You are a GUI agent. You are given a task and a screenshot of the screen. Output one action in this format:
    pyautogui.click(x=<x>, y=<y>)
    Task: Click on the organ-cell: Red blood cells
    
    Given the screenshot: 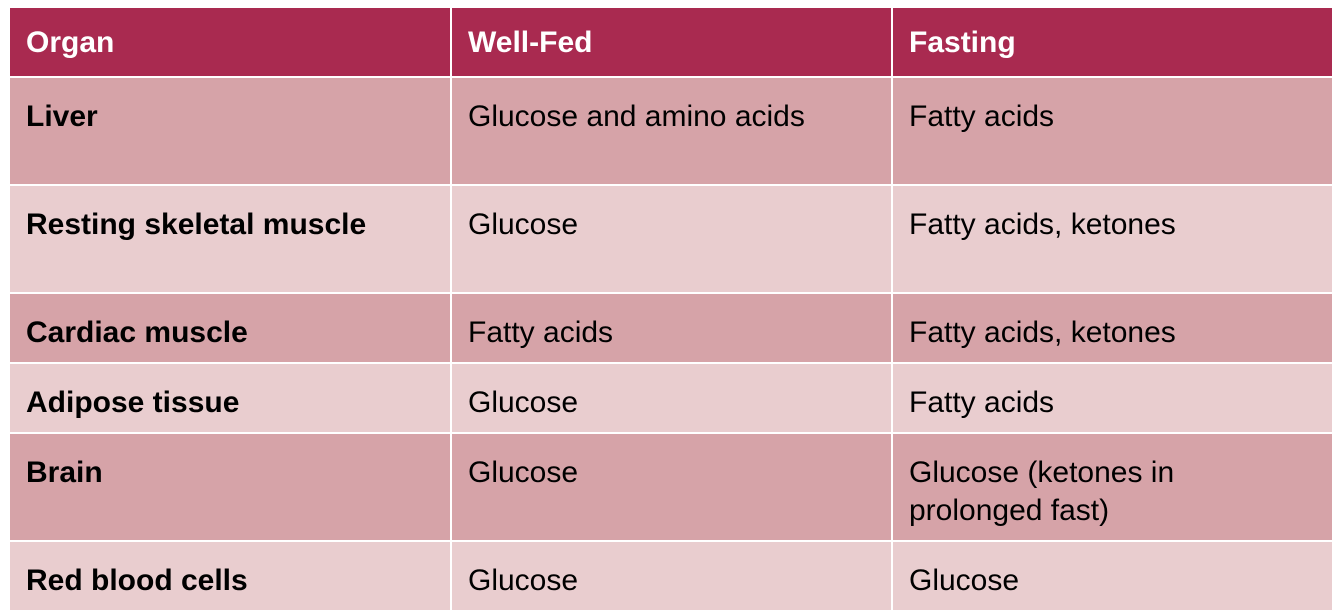 What is the action you would take?
    pyautogui.click(x=231, y=576)
    